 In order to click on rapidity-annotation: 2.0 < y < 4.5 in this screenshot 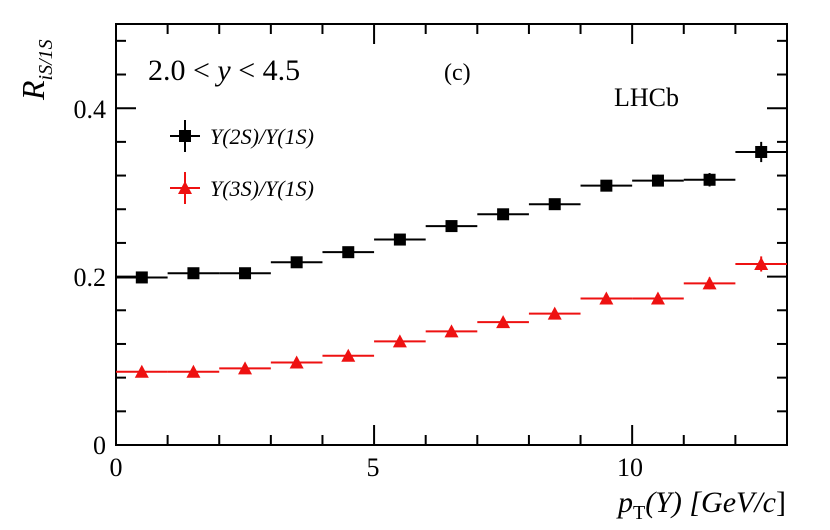, I will do `click(224, 70)`.